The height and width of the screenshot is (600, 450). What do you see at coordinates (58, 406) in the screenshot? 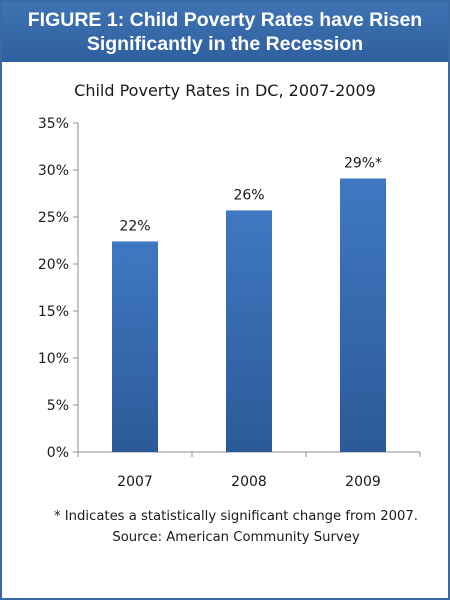
I see `y-tick-label: 5%` at bounding box center [58, 406].